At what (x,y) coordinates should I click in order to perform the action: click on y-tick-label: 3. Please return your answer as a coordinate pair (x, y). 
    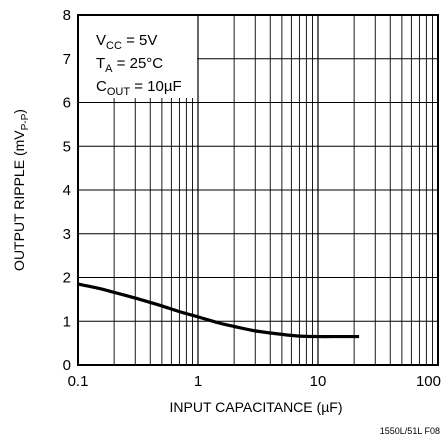
    Looking at the image, I should click on (67, 234).